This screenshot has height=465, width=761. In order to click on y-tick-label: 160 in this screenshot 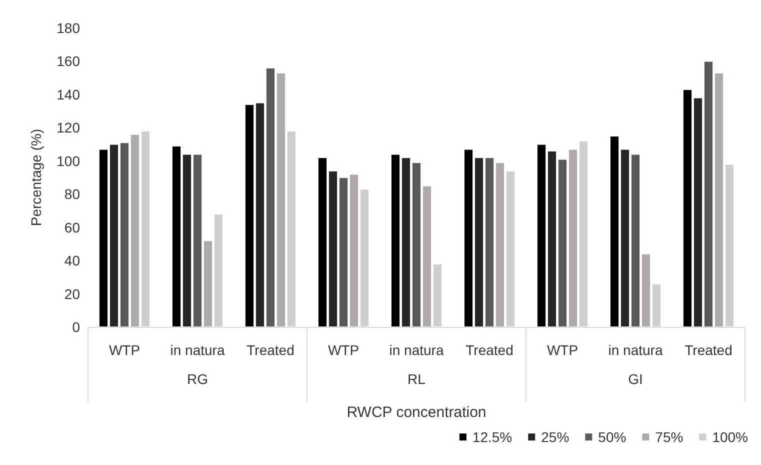, I will do `click(68, 61)`.